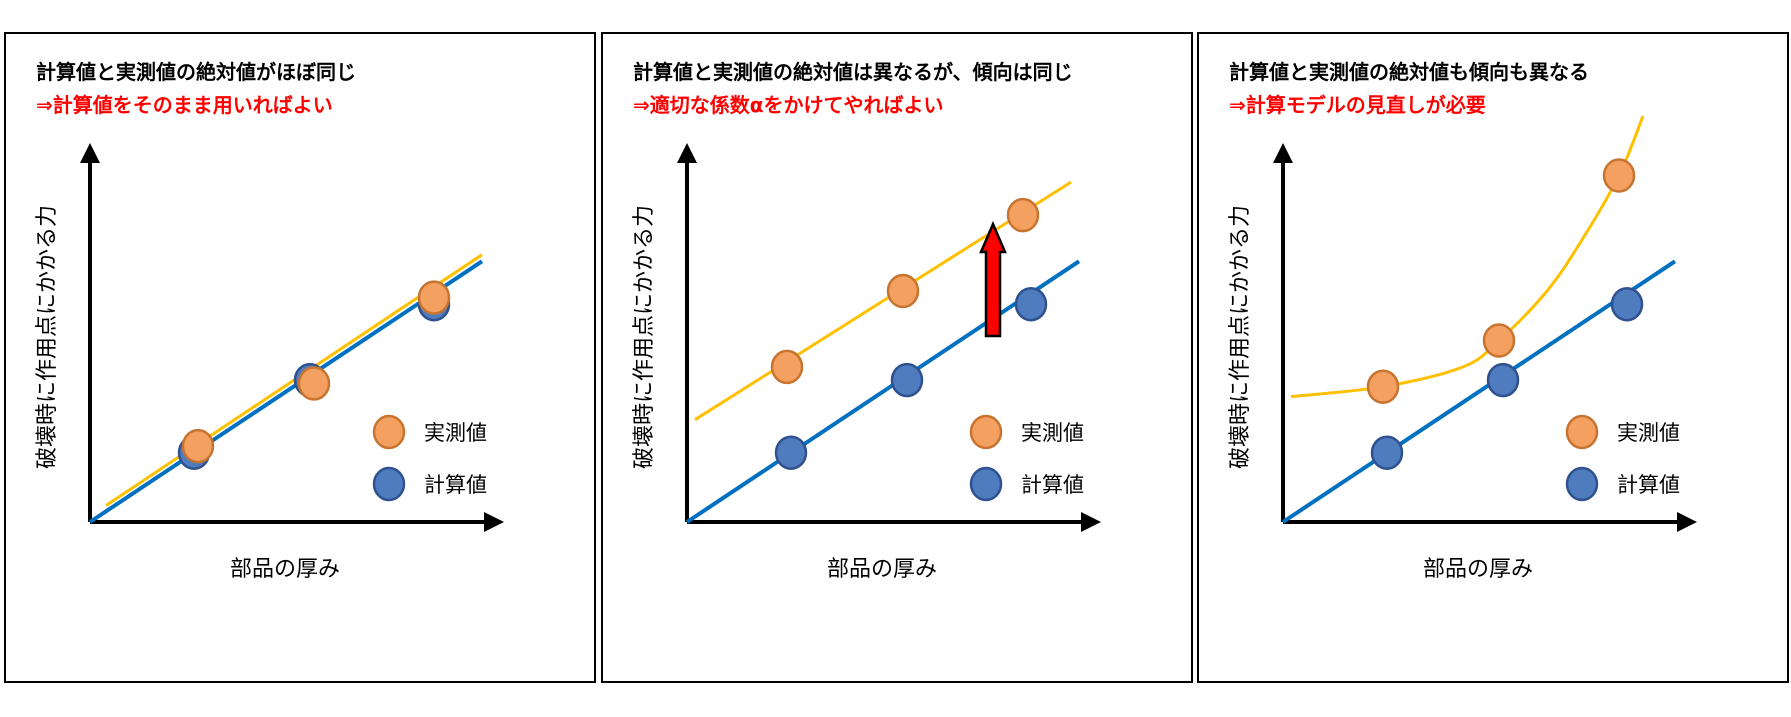 The image size is (1791, 717). What do you see at coordinates (184, 105) in the screenshot?
I see `chart-subtitle: ⇒計算値をそのまま用いればよい` at bounding box center [184, 105].